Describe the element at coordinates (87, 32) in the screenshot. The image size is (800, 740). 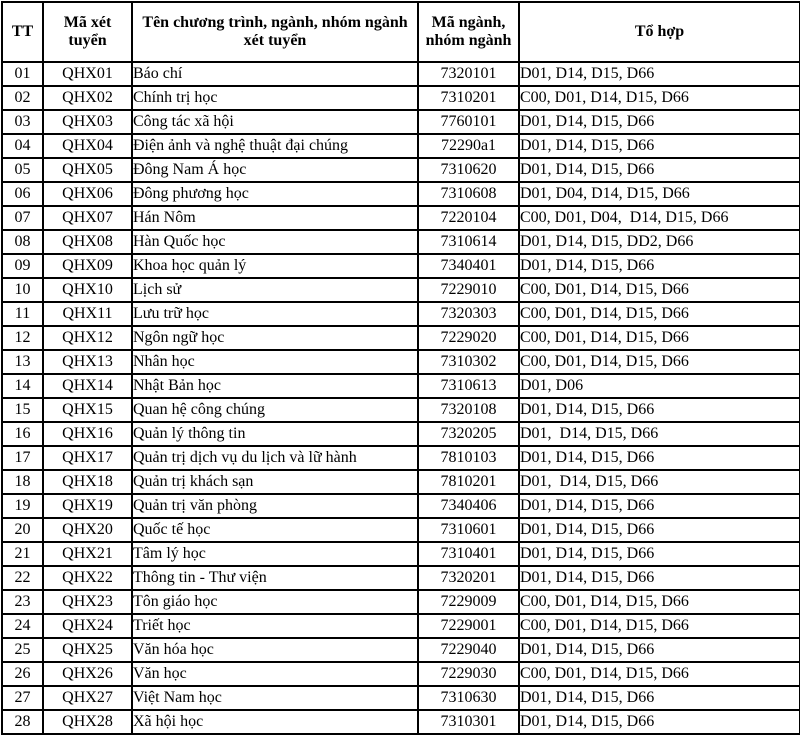
I see `header-ma-xet-tuyen: Mã xét tuyển` at that location.